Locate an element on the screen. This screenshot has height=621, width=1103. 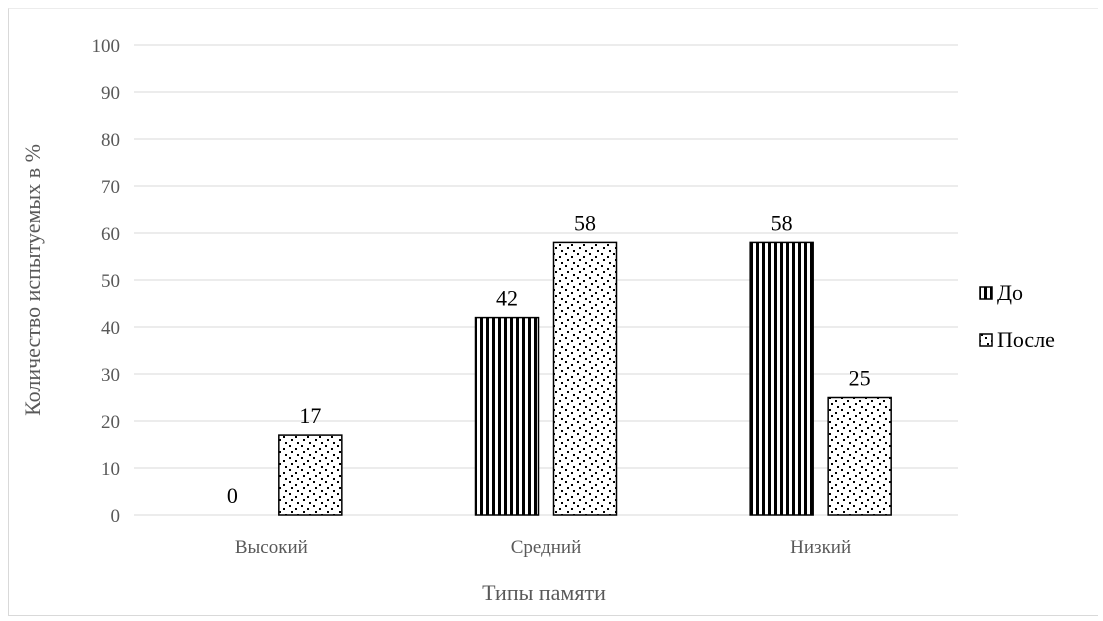
x-tick-label: Низкий is located at coordinates (820, 547).